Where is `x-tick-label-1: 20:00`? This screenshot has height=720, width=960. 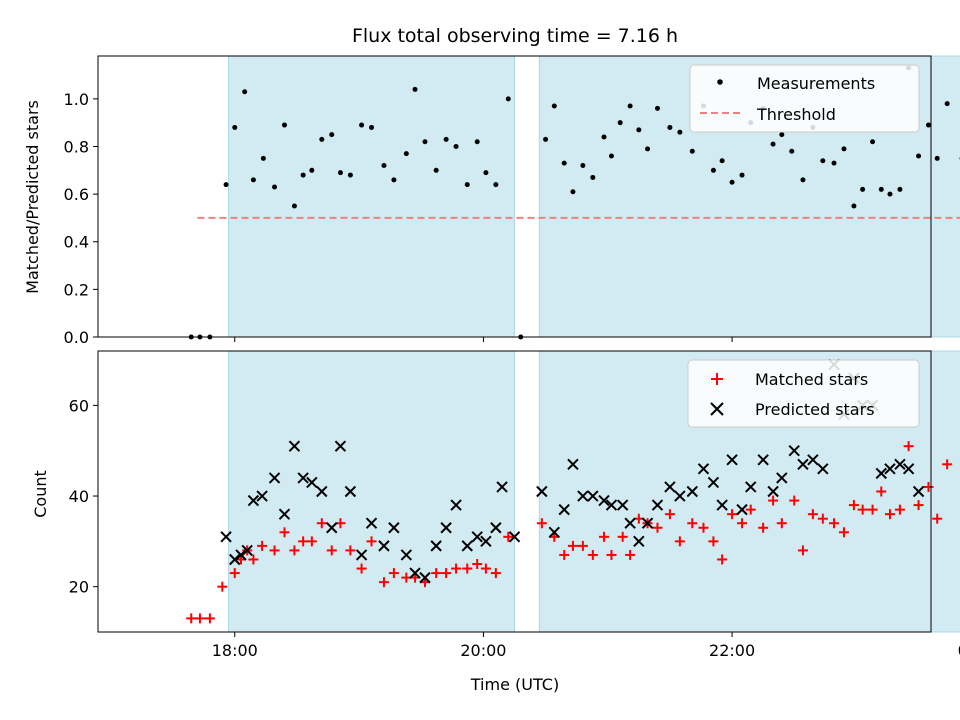 x-tick-label-1: 20:00 is located at coordinates (483, 650).